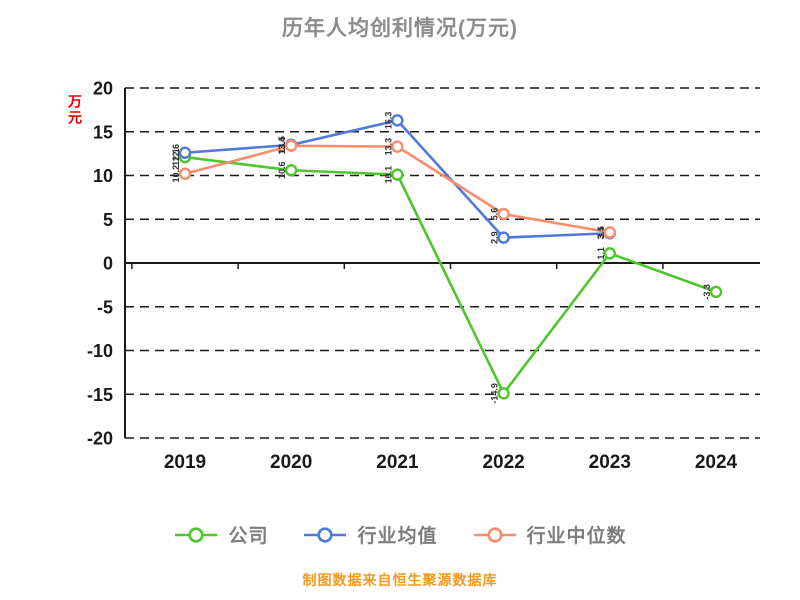  Describe the element at coordinates (103, 132) in the screenshot. I see `y-tick-label: 15` at that location.